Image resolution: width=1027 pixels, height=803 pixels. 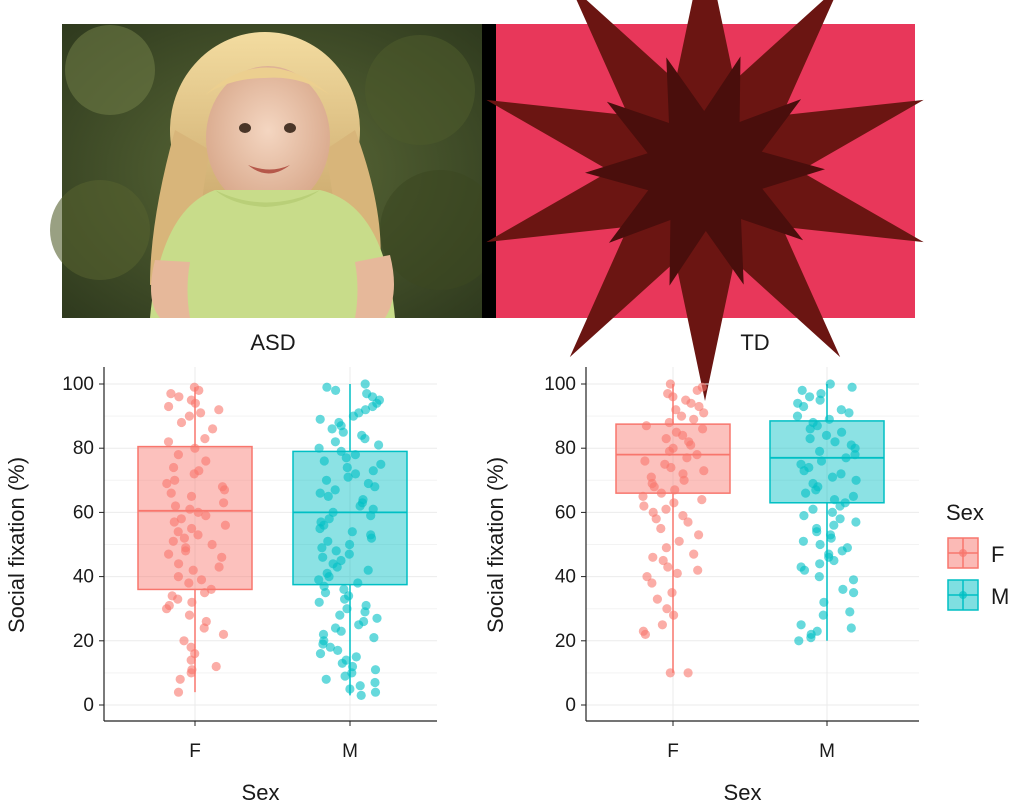 What do you see at coordinates (560, 384) in the screenshot?
I see `y-tick-label: 100` at bounding box center [560, 384].